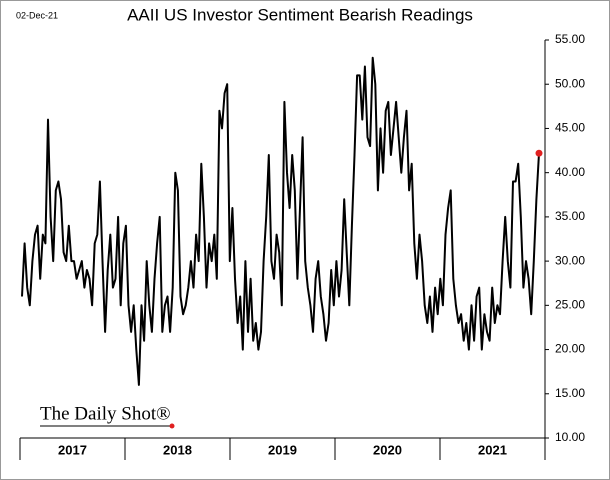  What do you see at coordinates (492, 449) in the screenshot?
I see `x-tick-label: 2021` at bounding box center [492, 449].